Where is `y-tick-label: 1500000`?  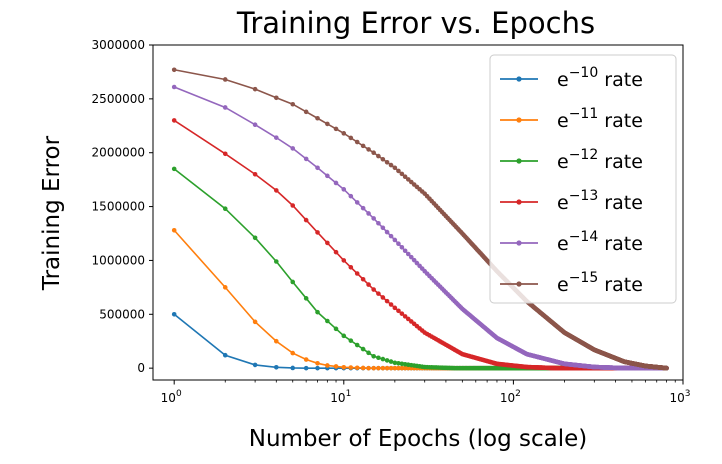
y-tick-label: 1500000 is located at coordinates (118, 207).